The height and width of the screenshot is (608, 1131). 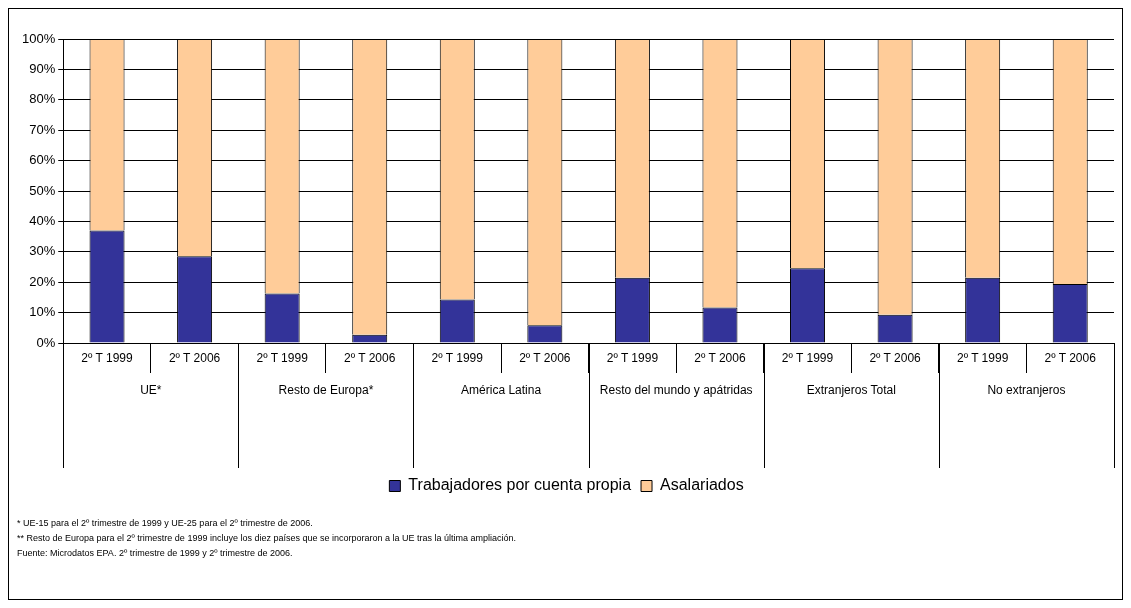 I want to click on text: * UE-15 para el 2º trimestre de 1999 y UE-25 para el 2º trimestre de 2006., so click(x=165, y=523).